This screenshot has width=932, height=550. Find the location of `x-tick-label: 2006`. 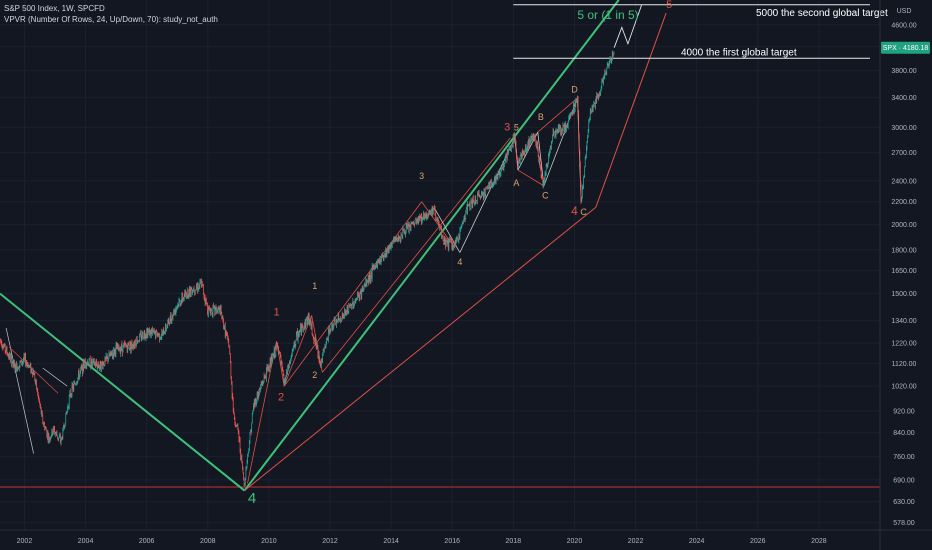

x-tick-label: 2006 is located at coordinates (147, 541).